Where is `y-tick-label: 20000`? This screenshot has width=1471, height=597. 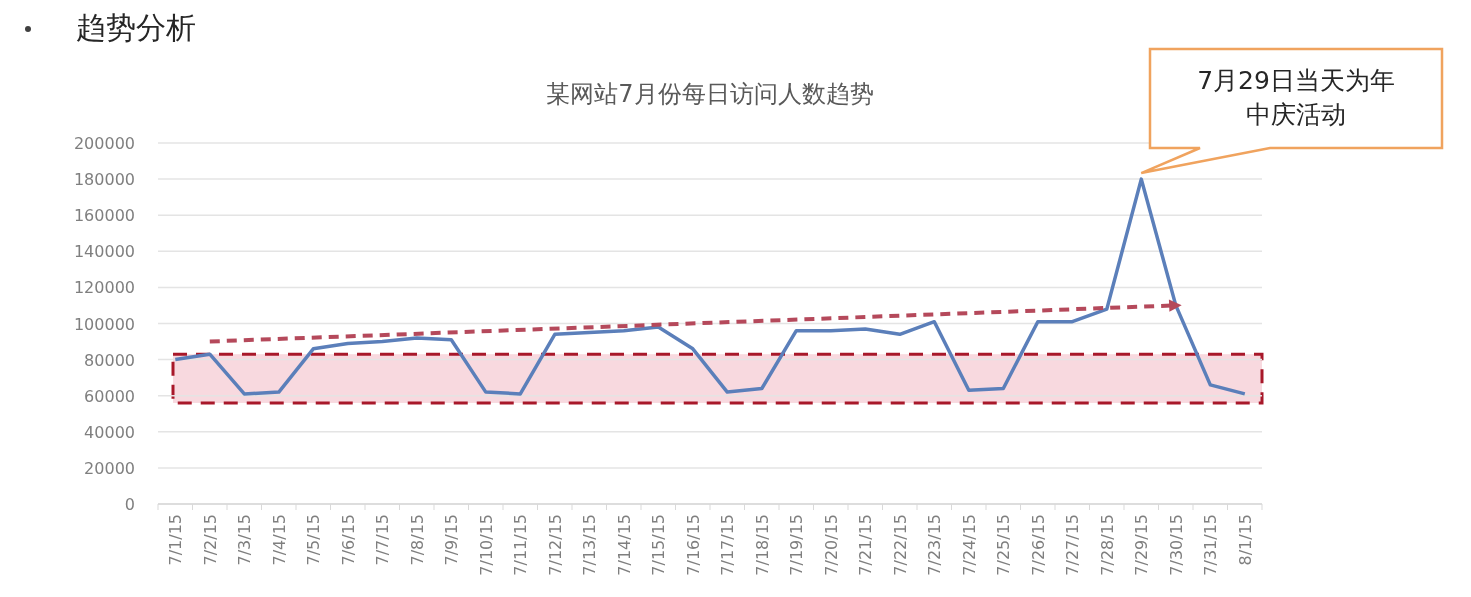
y-tick-label: 20000 is located at coordinates (109, 468).